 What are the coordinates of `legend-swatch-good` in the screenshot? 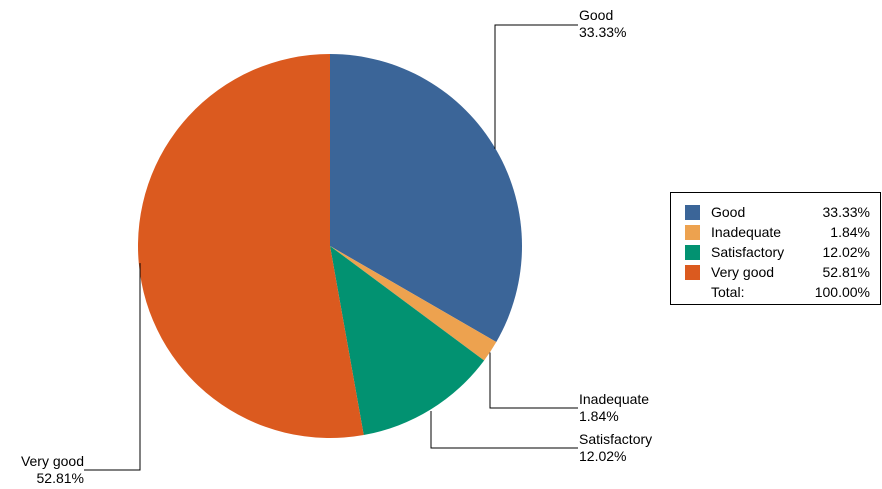 It's located at (692, 212).